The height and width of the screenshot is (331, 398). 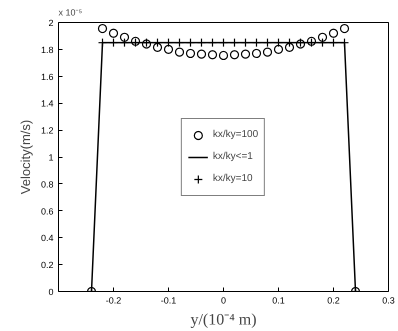 What do you see at coordinates (51, 157) in the screenshot?
I see `y-tick-label: 1` at bounding box center [51, 157].